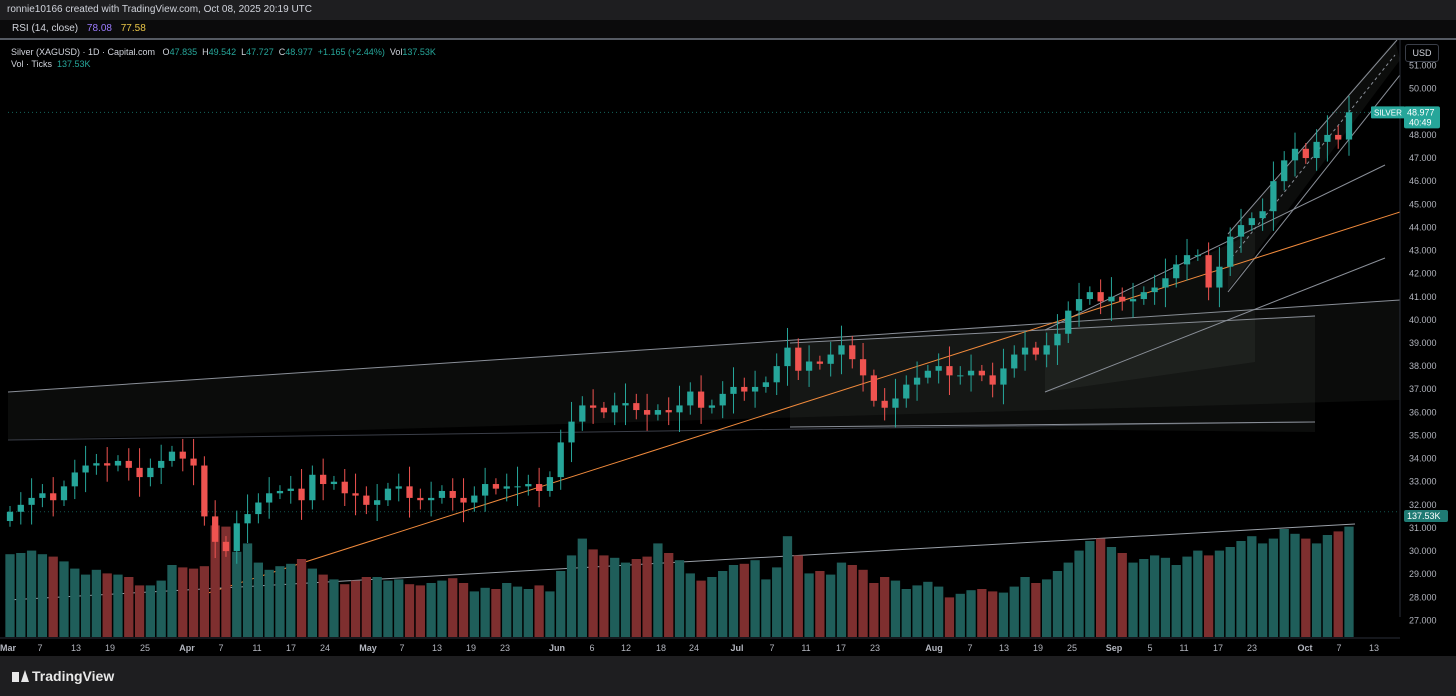 Image resolution: width=1456 pixels, height=696 pixels. What do you see at coordinates (63, 676) in the screenshot?
I see `tradingview-logo: TradingView` at bounding box center [63, 676].